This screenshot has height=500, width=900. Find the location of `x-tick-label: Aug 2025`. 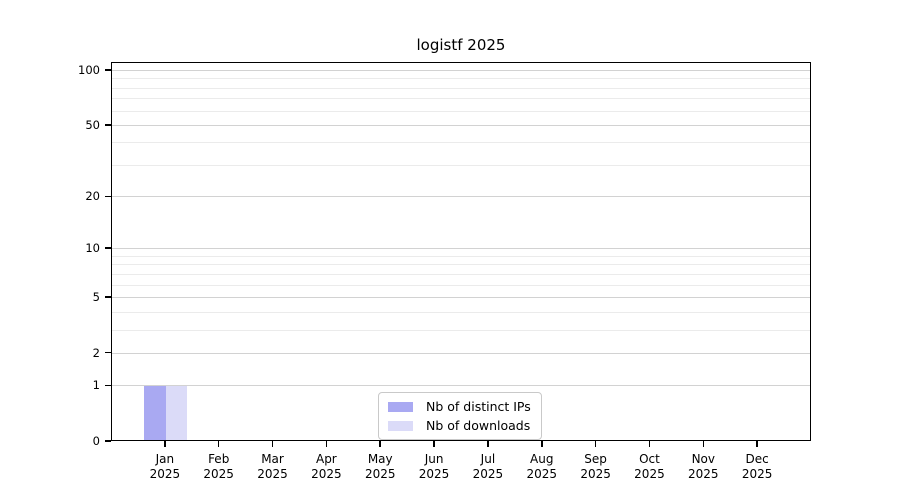

x-tick-label: Aug 2025 is located at coordinates (542, 466).